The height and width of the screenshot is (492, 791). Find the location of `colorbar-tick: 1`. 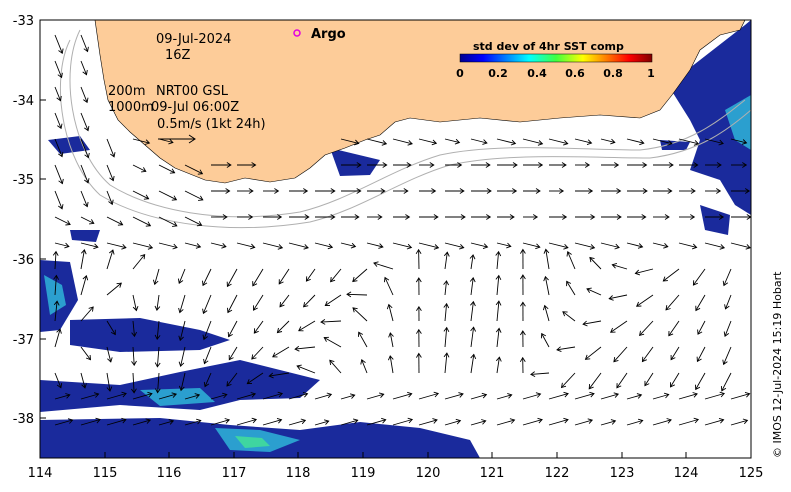

colorbar-tick: 1 is located at coordinates (651, 73).